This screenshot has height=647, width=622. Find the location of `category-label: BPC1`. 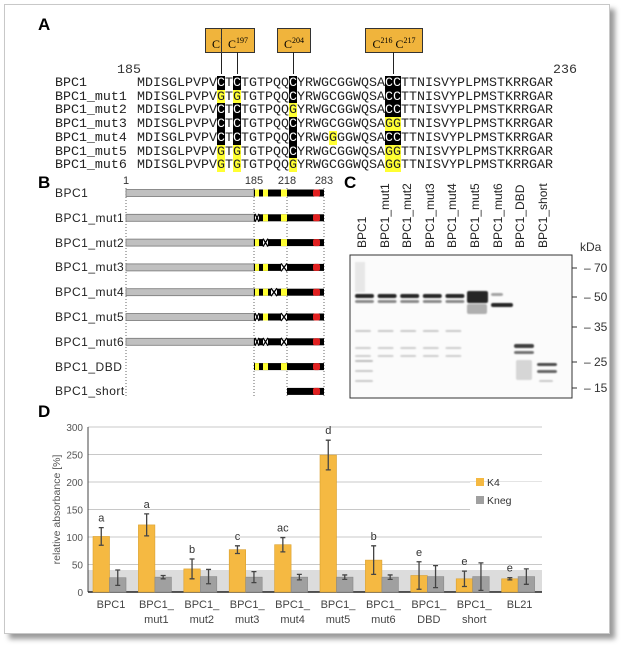

category-label: BPC1 is located at coordinates (111, 605).